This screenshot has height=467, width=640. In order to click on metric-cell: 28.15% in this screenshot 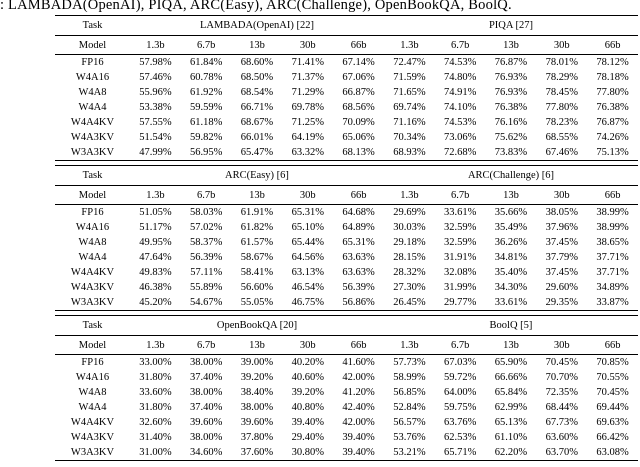, I will do `click(409, 257)`.